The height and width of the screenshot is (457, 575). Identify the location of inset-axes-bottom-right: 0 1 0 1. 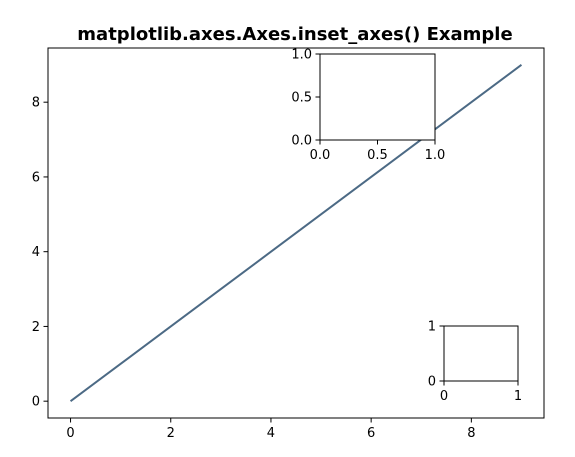
(475, 362).